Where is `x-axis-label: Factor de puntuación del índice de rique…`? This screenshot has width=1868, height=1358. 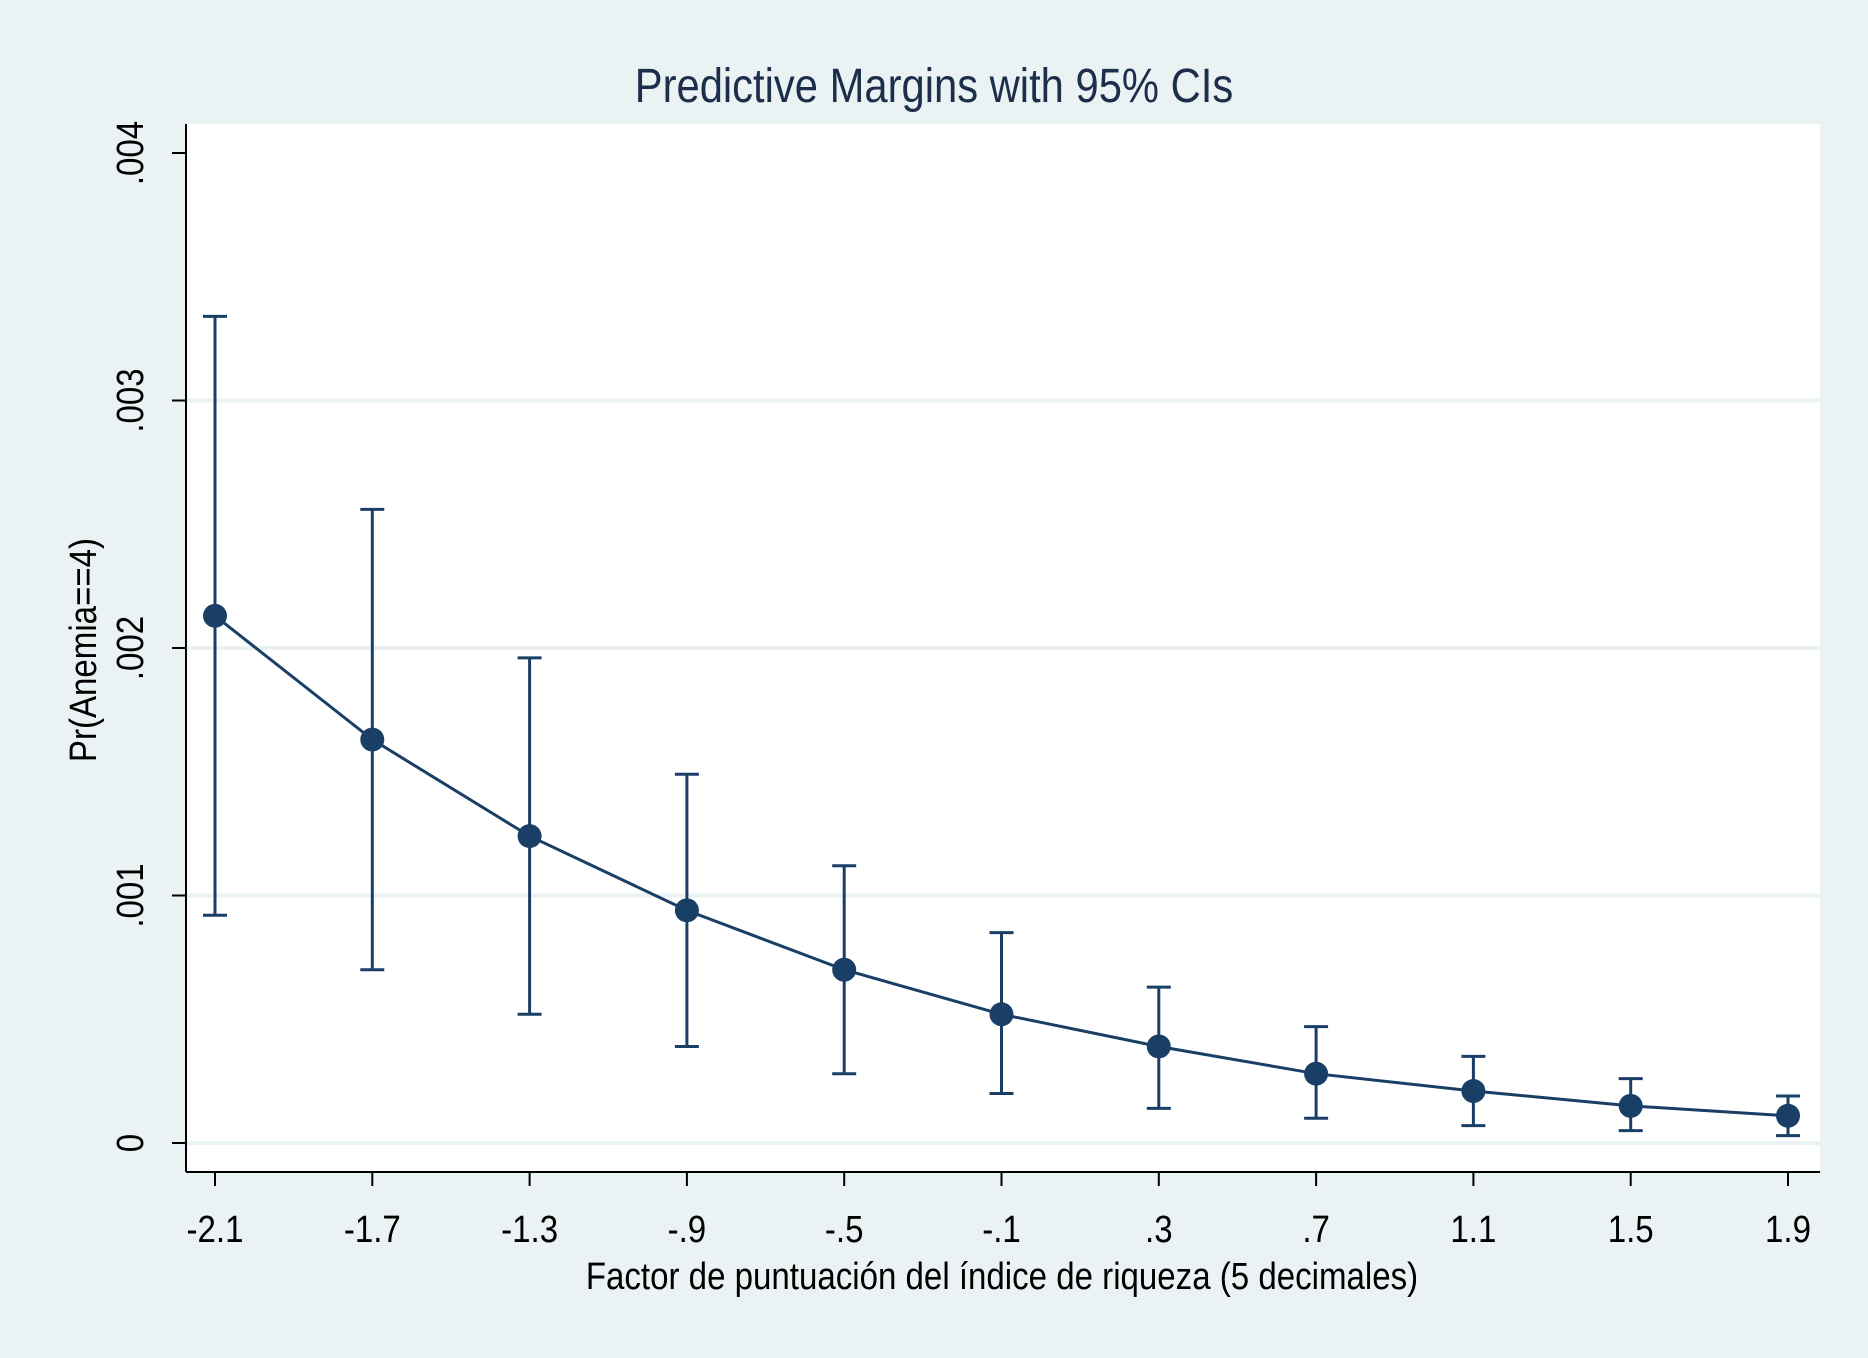 x-axis-label: Factor de puntuación del índice de rique… is located at coordinates (1002, 1276).